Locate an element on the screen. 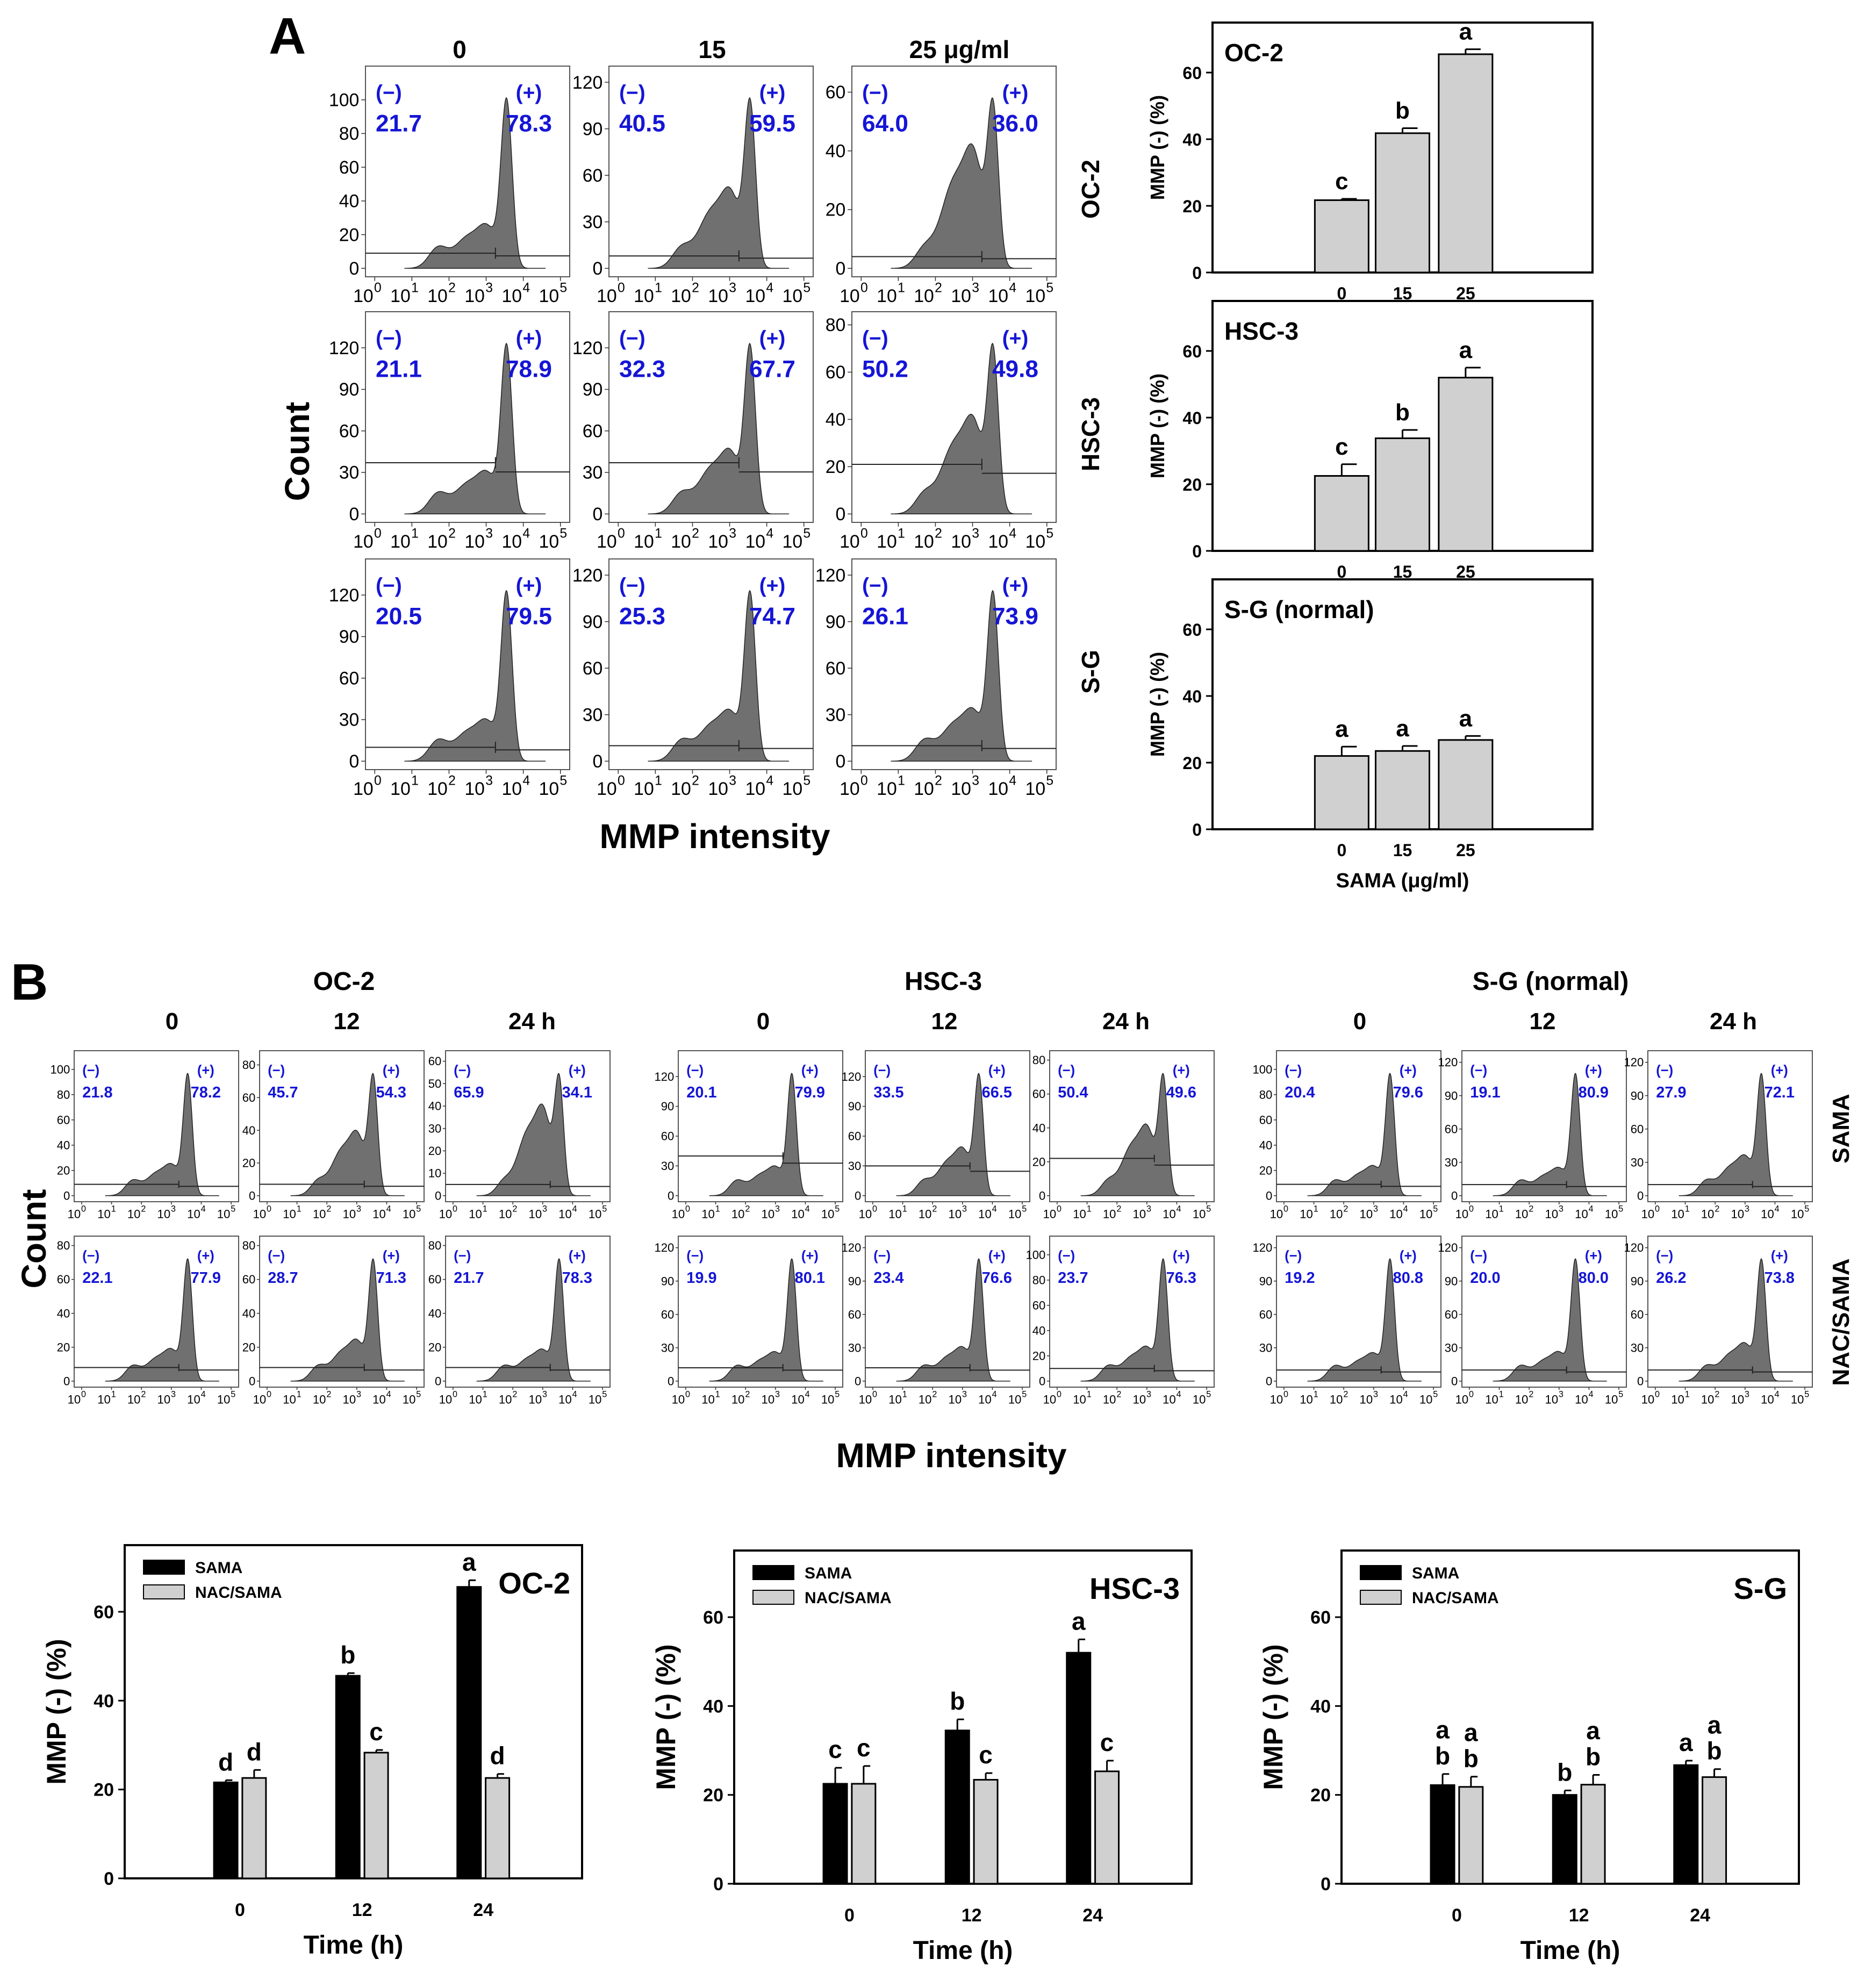  hist-b0-1-2-pos-label: (+) is located at coordinates (577, 1256).